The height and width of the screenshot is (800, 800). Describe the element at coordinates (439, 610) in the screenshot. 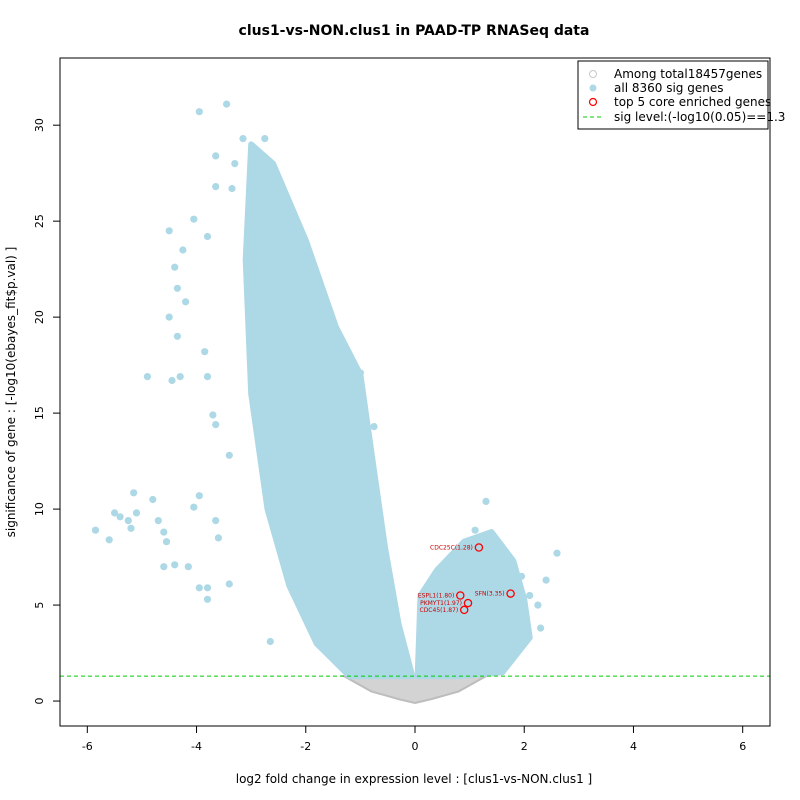

I see `core-gene-label: CDC45(1.87)` at that location.